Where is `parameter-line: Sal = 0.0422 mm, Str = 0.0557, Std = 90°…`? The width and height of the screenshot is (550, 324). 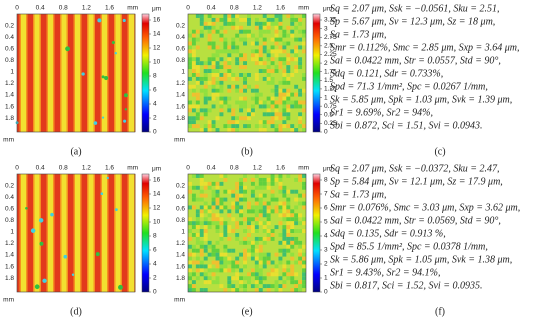 parameter-line: Sal = 0.0422 mm, Str = 0.0557, Std = 90°… is located at coordinates (415, 60).